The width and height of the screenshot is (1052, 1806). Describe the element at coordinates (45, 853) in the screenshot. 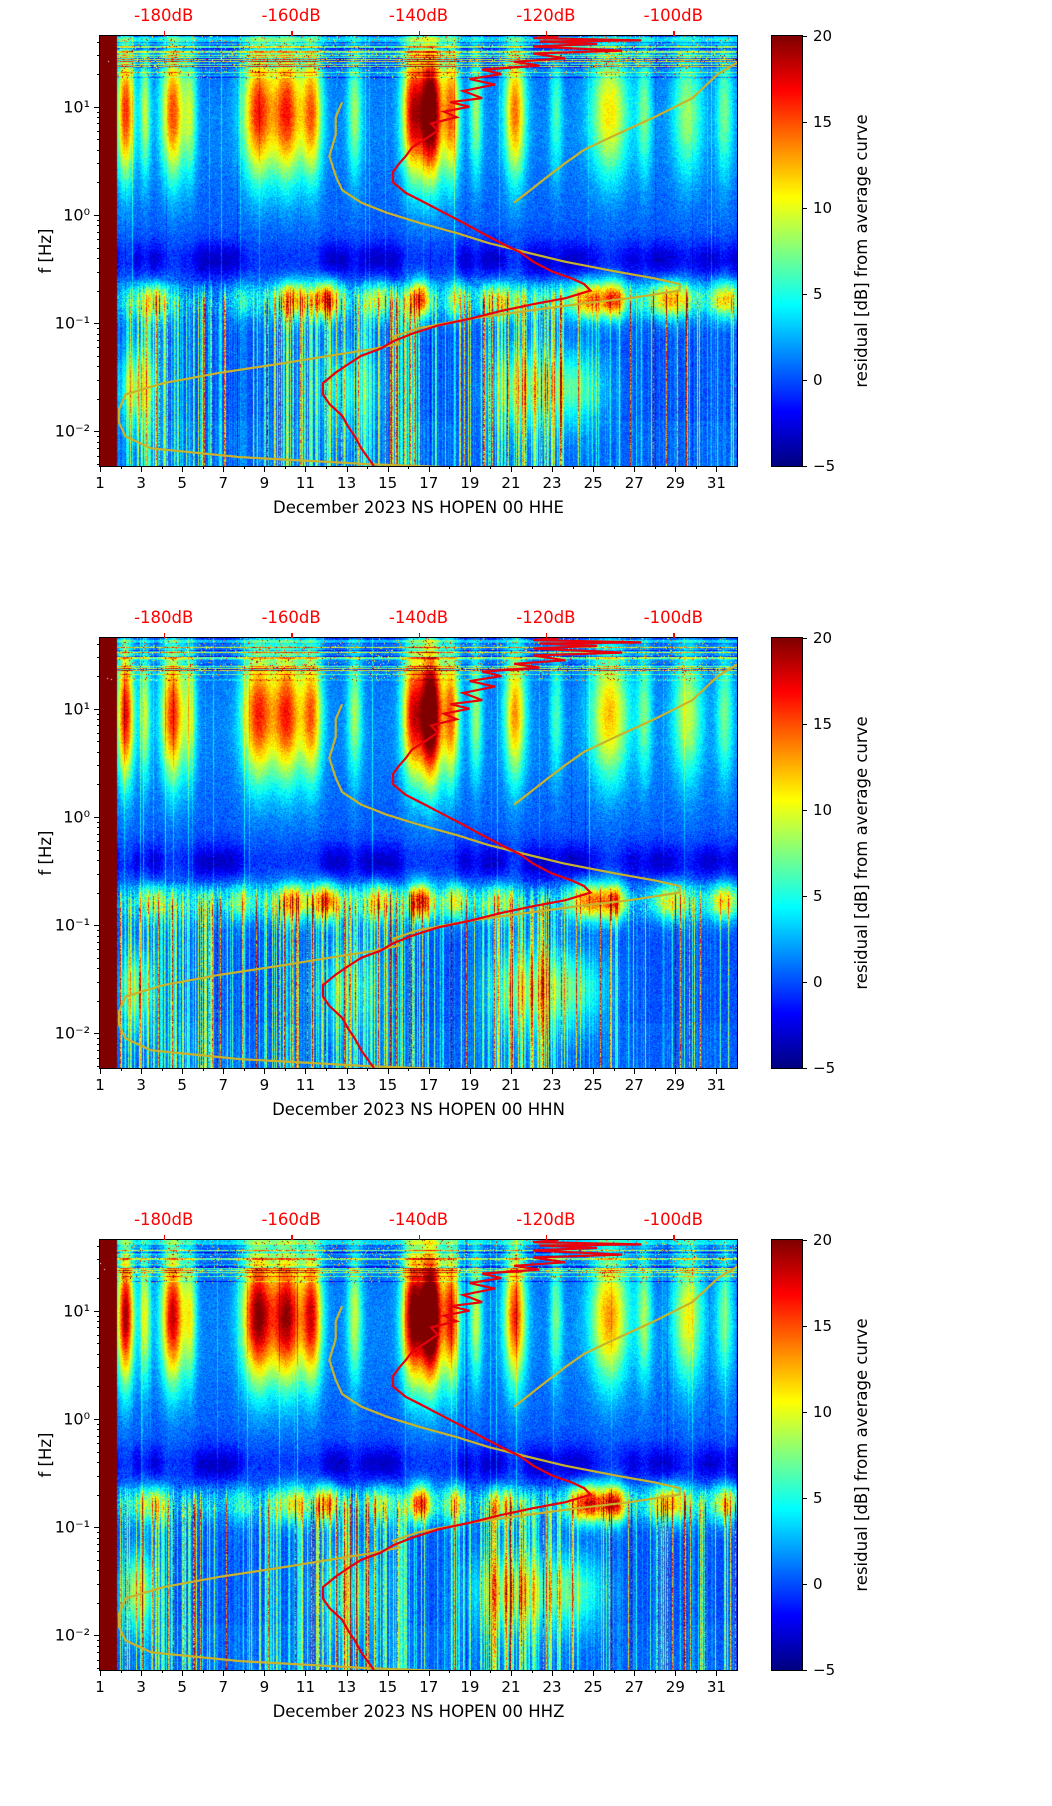

I see `y-axis-label: f [Hz]` at that location.